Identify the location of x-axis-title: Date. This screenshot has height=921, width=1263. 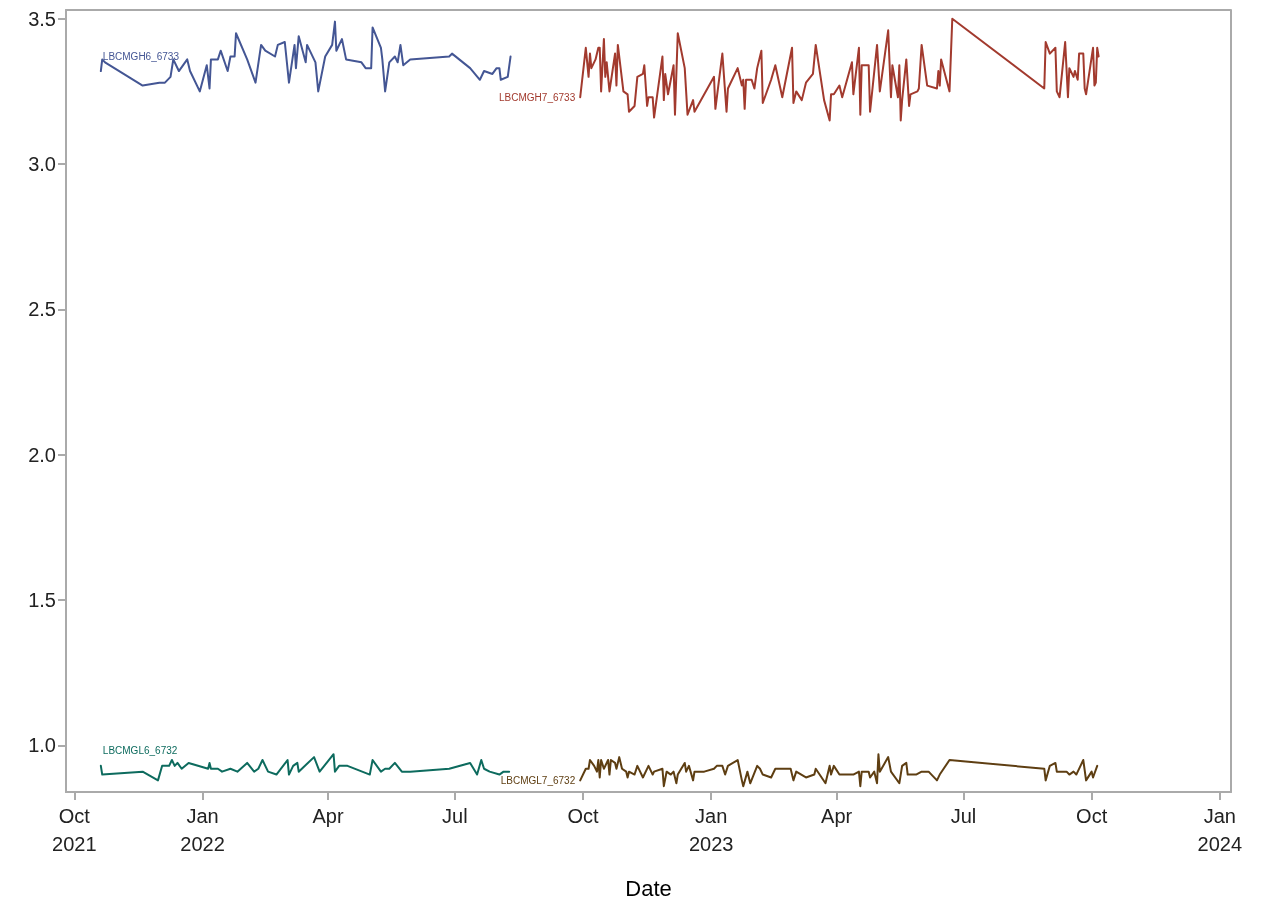
(648, 888).